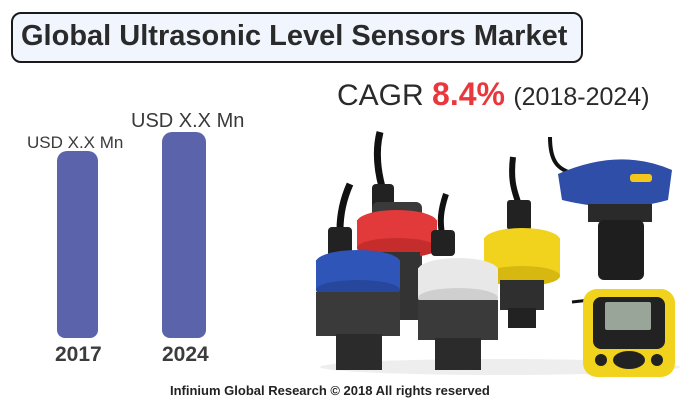 Image resolution: width=700 pixels, height=400 pixels. What do you see at coordinates (77, 244) in the screenshot?
I see `bar-2017` at bounding box center [77, 244].